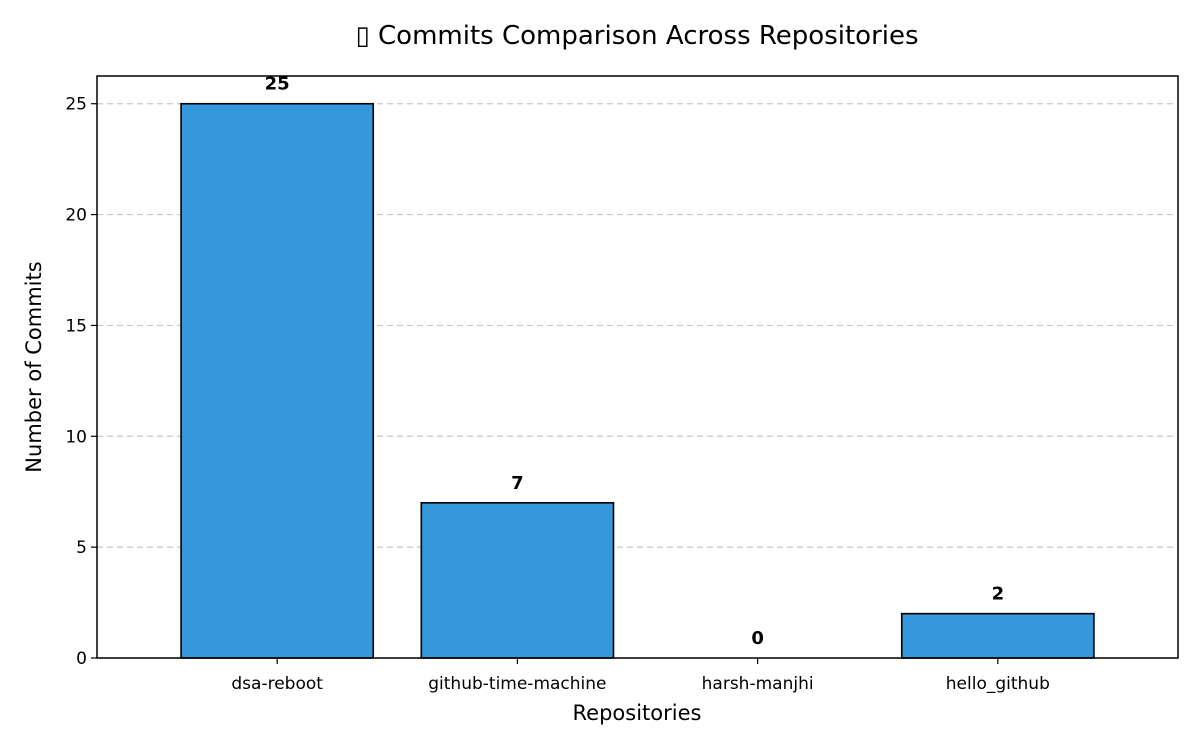 The image size is (1200, 750). I want to click on bar-hello_github, so click(997, 635).